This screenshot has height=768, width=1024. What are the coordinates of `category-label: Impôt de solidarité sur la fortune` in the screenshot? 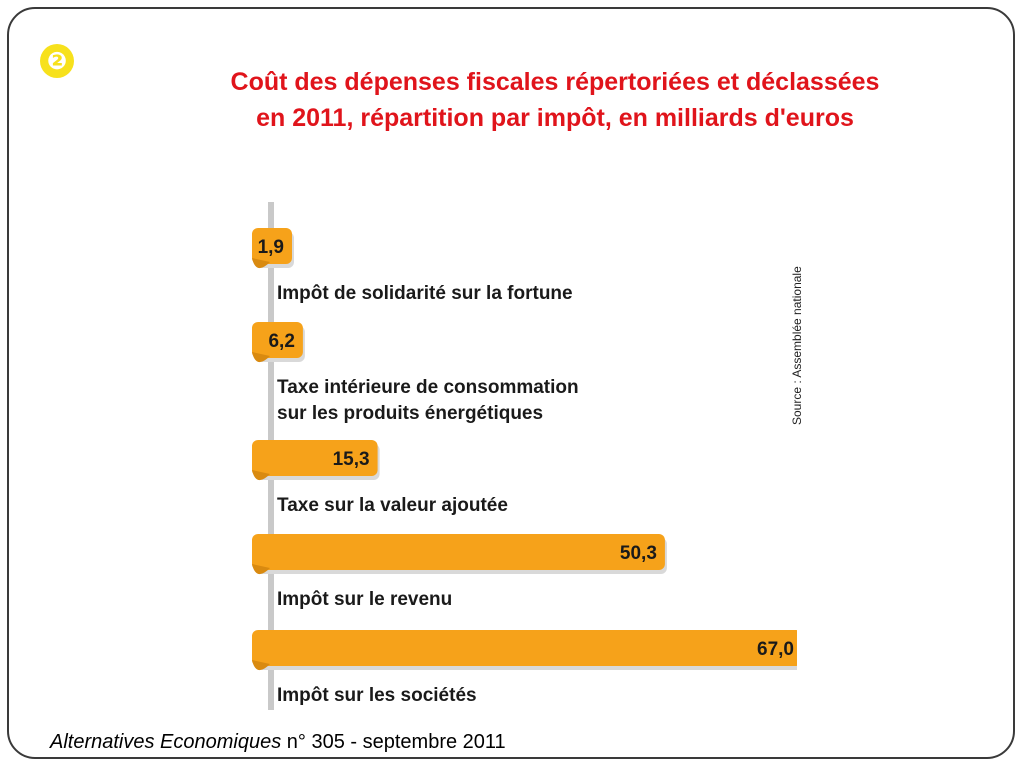 It's located at (425, 293).